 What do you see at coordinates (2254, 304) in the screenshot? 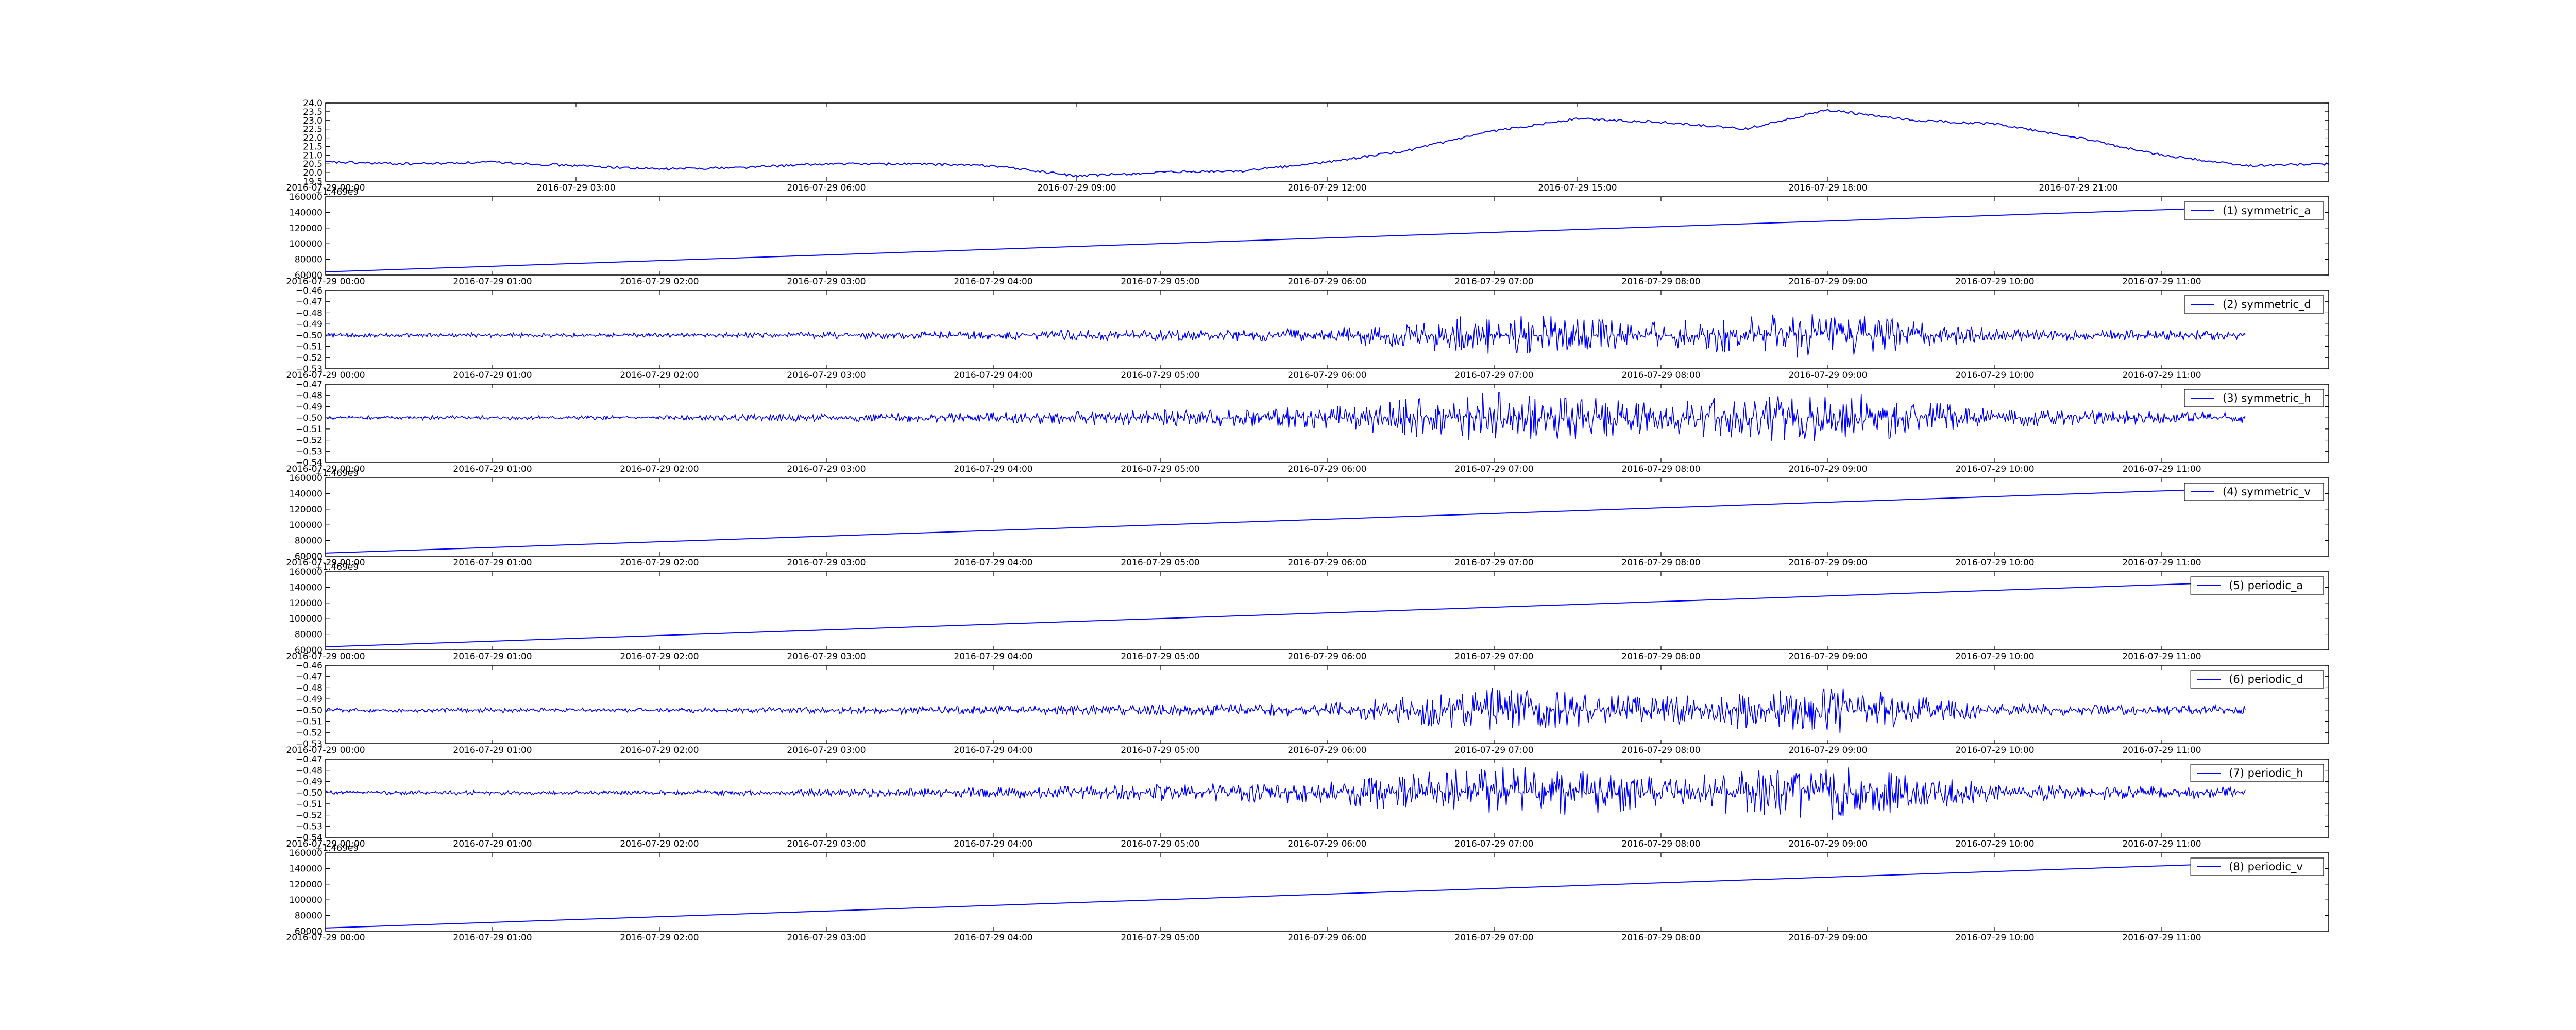
I see `legend-3: (2) symmetric_d` at bounding box center [2254, 304].